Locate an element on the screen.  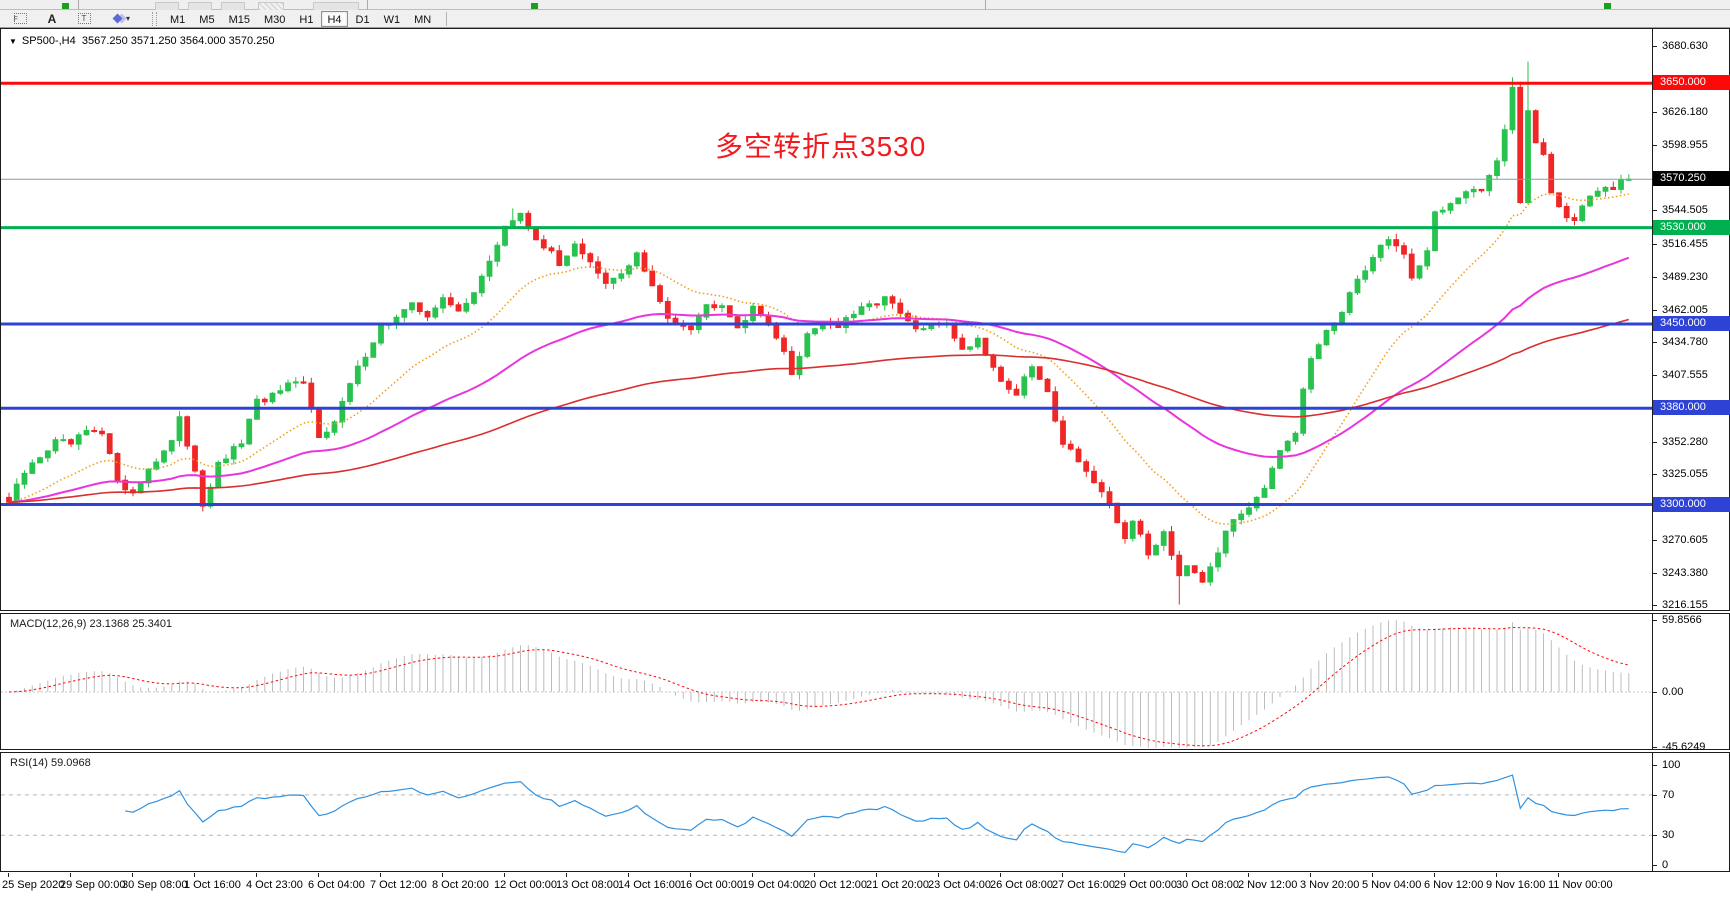
time-axis-label: 29 Sep 00:00 is located at coordinates (93, 885).